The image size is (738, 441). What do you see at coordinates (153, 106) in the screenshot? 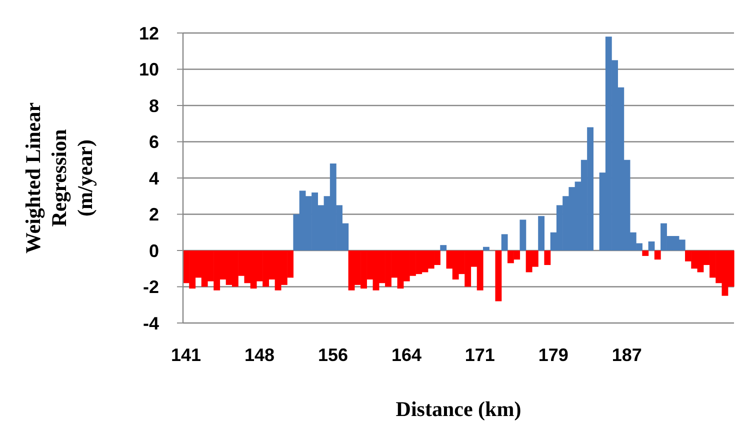
I see `y-tick-label: 8` at bounding box center [153, 106].